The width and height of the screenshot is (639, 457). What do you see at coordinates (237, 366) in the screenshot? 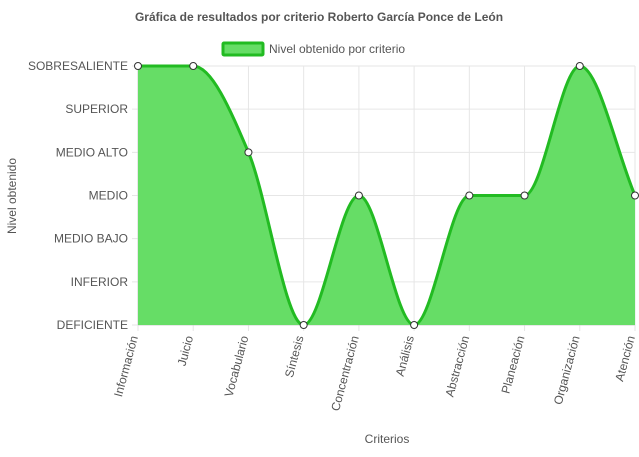
I see `x-tick-label: Vocabulario` at bounding box center [237, 366].